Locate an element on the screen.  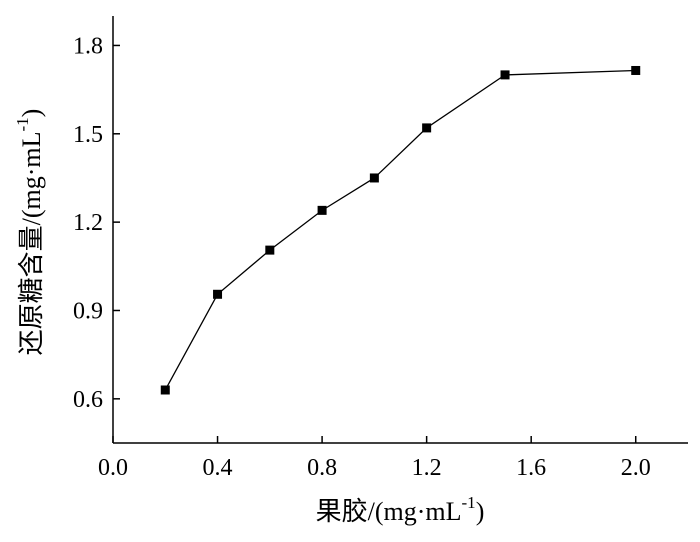
x-ticks: 0.0 0.4 0.8 1.2 1.6 2.0 is located at coordinates (374, 458).